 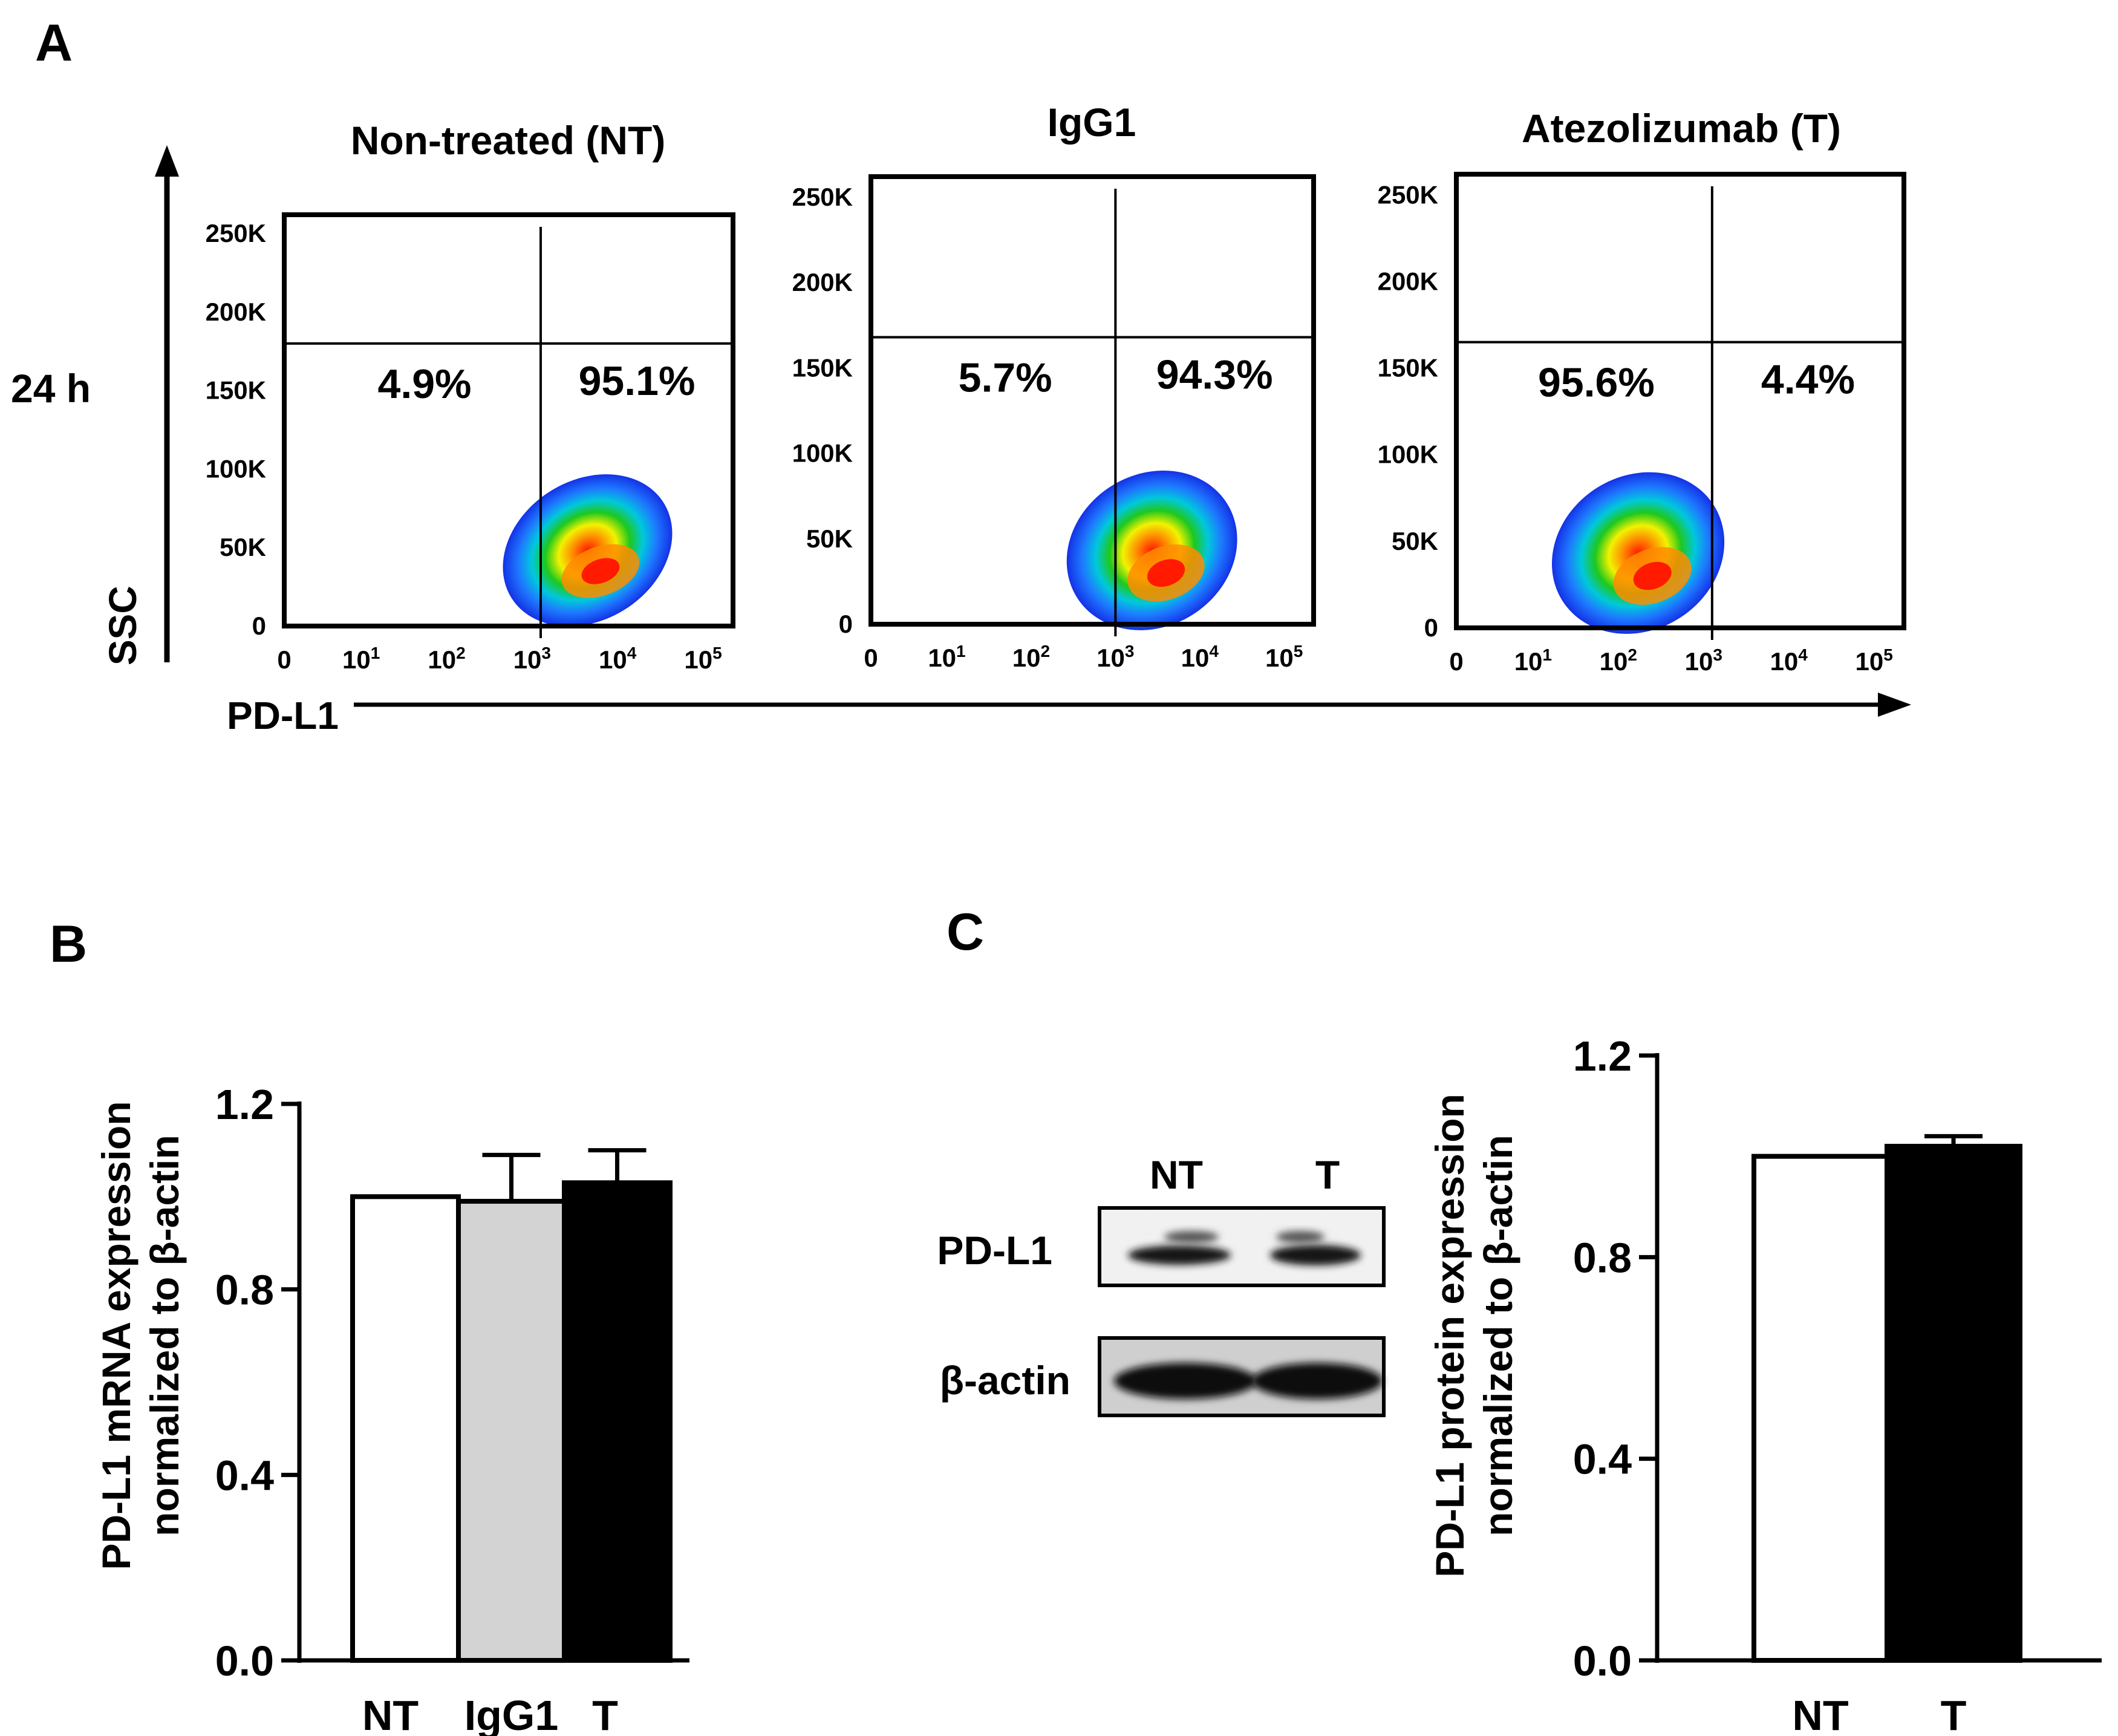 What do you see at coordinates (116, 1335) in the screenshot?
I see `y-axis-label-line1: PD-L1 mRNA expression` at bounding box center [116, 1335].